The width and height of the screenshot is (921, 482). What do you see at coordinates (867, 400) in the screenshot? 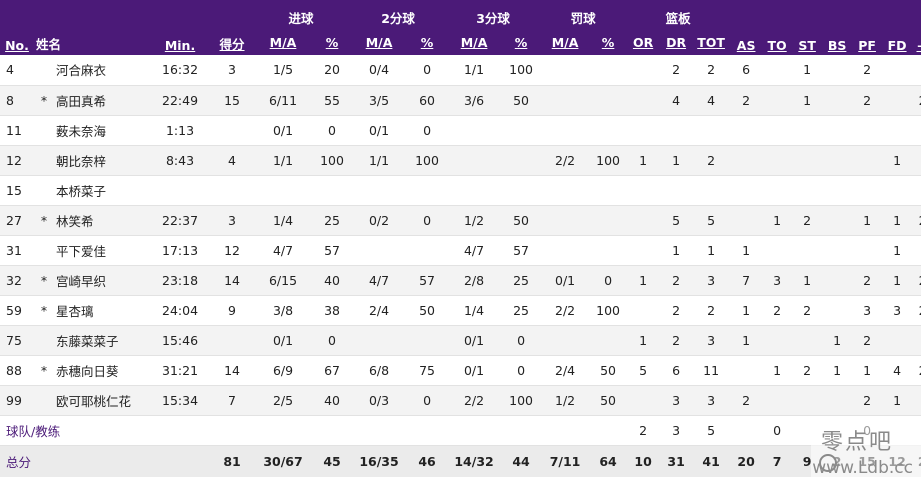
I see `fouls: 2` at bounding box center [867, 400].